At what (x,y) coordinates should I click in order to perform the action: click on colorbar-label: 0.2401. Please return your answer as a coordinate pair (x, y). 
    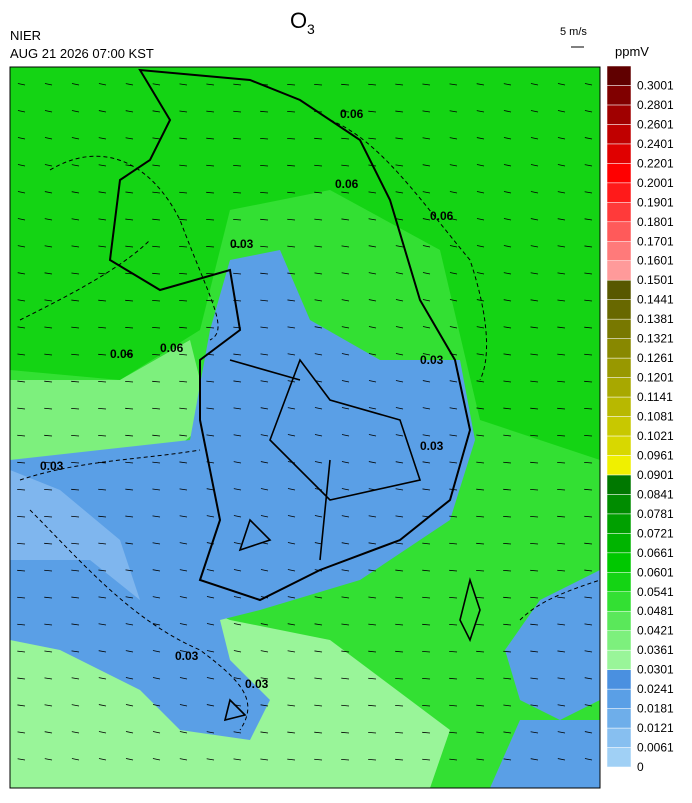
    Looking at the image, I should click on (655, 144).